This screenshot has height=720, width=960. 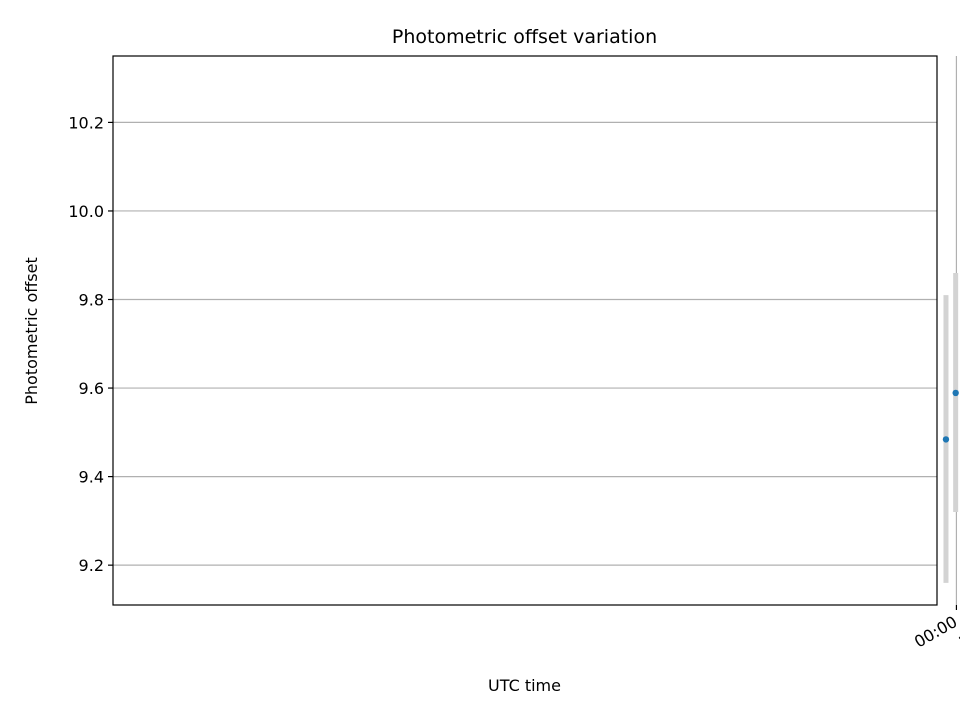 What do you see at coordinates (91, 388) in the screenshot?
I see `y-tick-label: 9.6` at bounding box center [91, 388].